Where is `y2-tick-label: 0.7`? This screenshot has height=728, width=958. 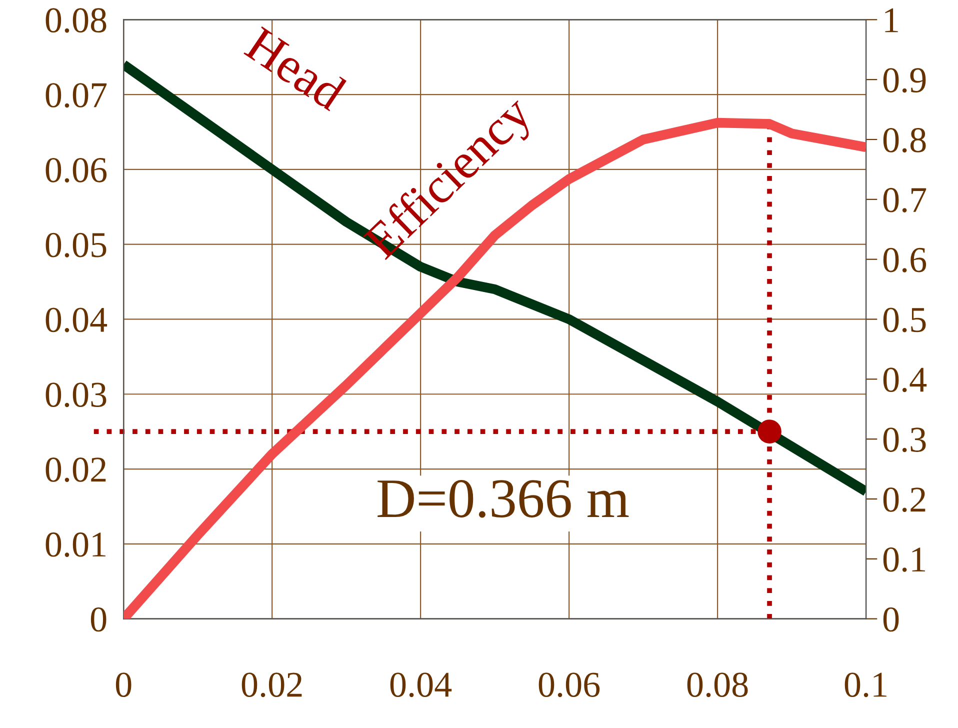
y2-tick-label: 0.7 is located at coordinates (904, 200).